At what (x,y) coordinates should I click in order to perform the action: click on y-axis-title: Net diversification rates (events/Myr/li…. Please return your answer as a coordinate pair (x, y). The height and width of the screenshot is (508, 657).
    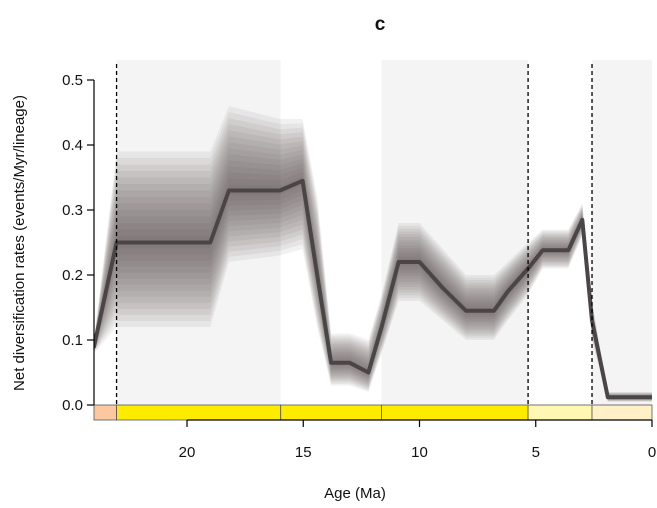
    Looking at the image, I should click on (19, 243).